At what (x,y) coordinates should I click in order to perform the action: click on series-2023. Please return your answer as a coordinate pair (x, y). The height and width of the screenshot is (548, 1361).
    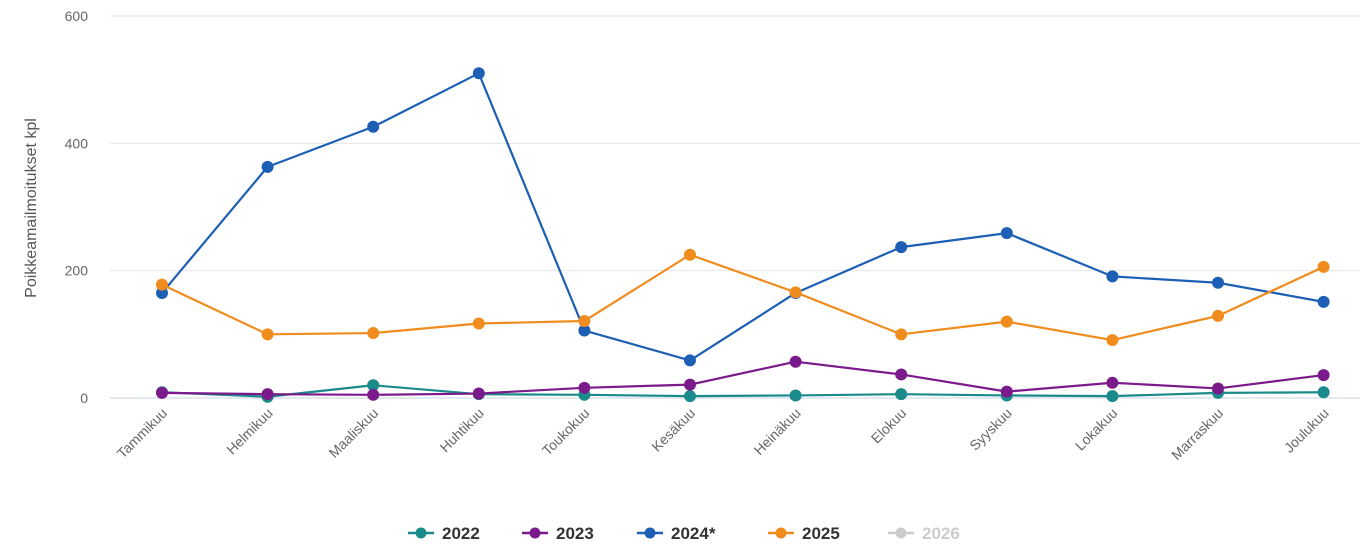
    Looking at the image, I should click on (743, 378).